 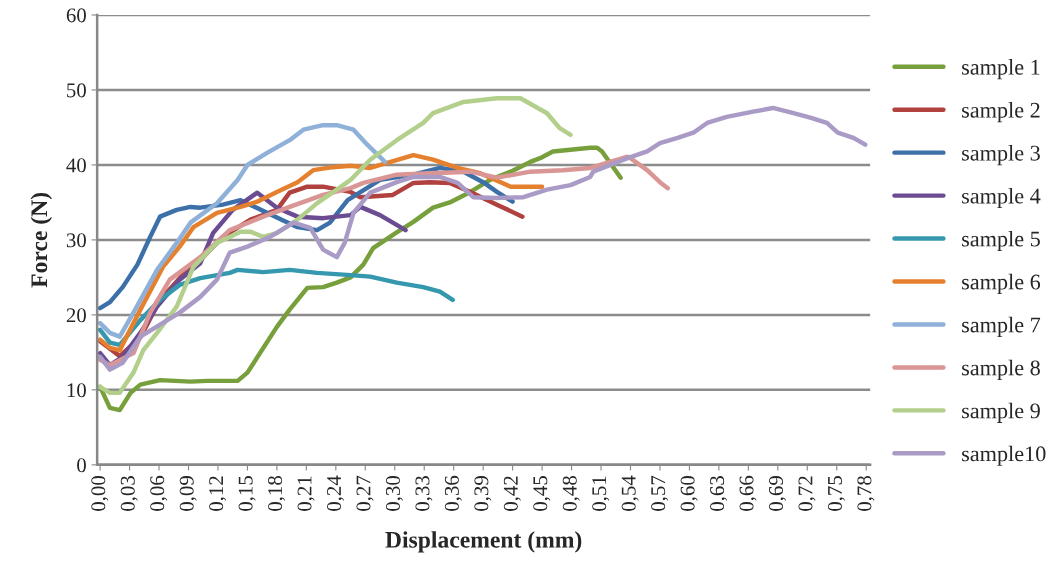 I want to click on y-tick-label: 20, so click(x=76, y=315).